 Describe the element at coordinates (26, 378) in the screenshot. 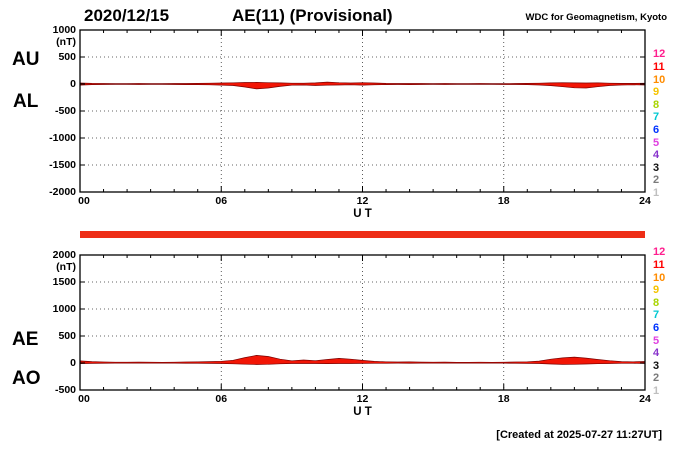

I see `ao-axis-label: AO` at that location.